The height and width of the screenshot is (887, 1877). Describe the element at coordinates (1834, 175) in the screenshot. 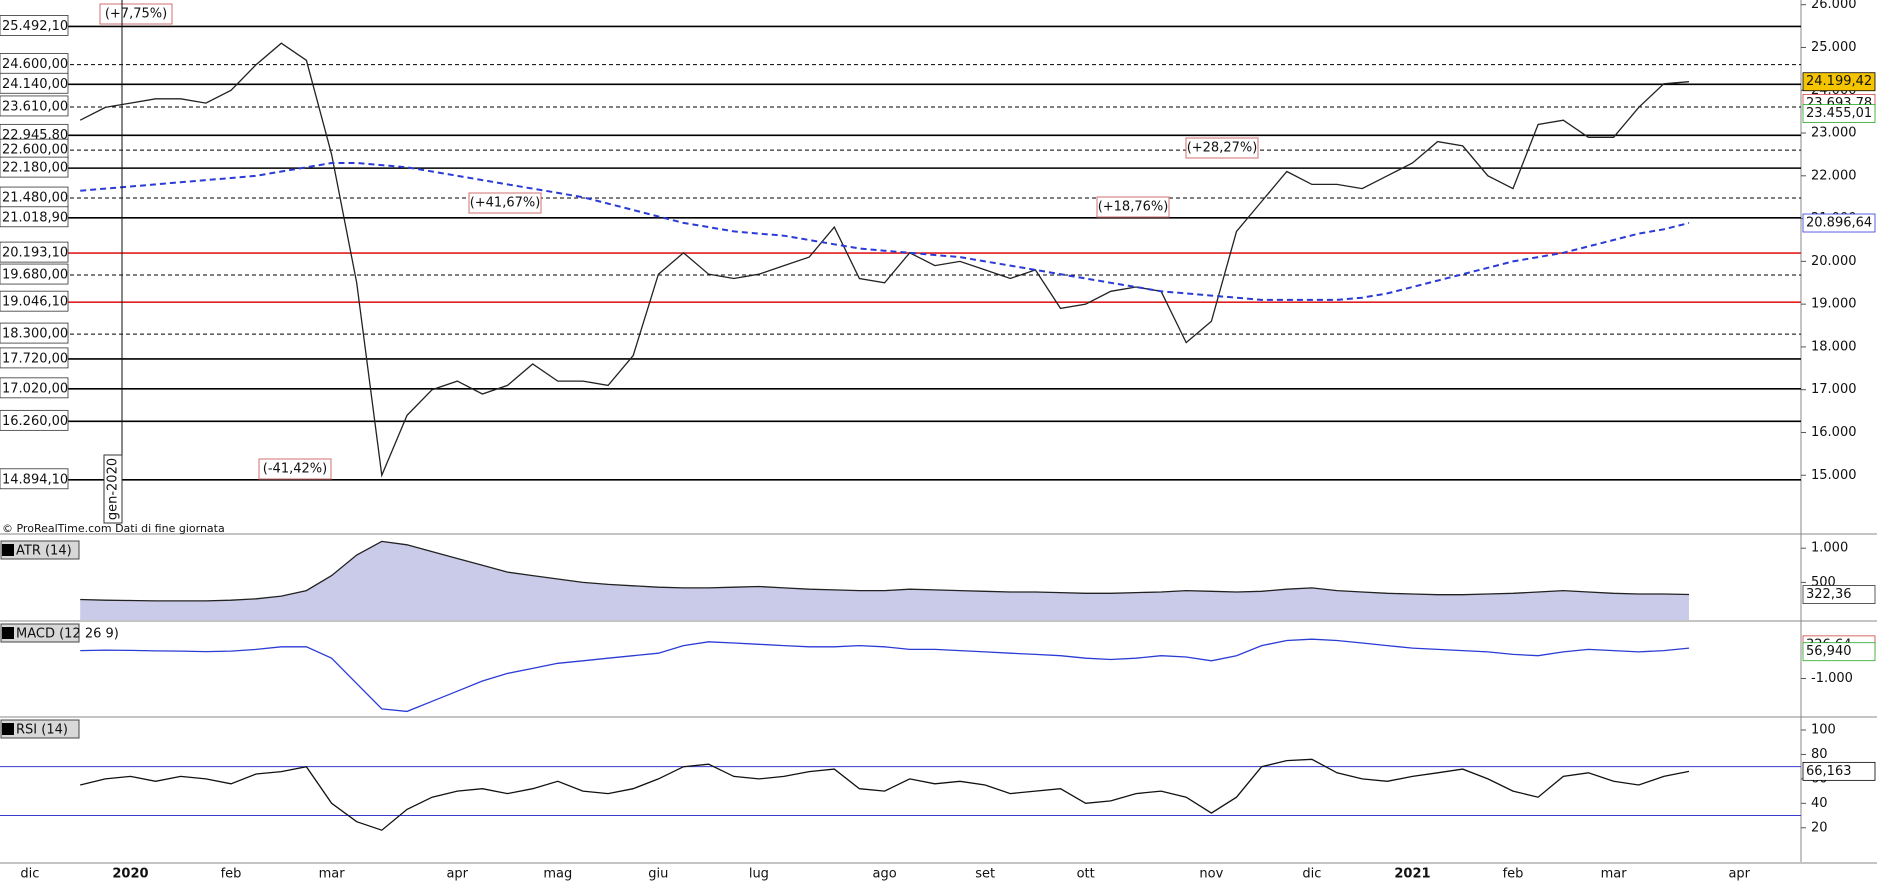

I see `y-tick-label: 22.000` at that location.